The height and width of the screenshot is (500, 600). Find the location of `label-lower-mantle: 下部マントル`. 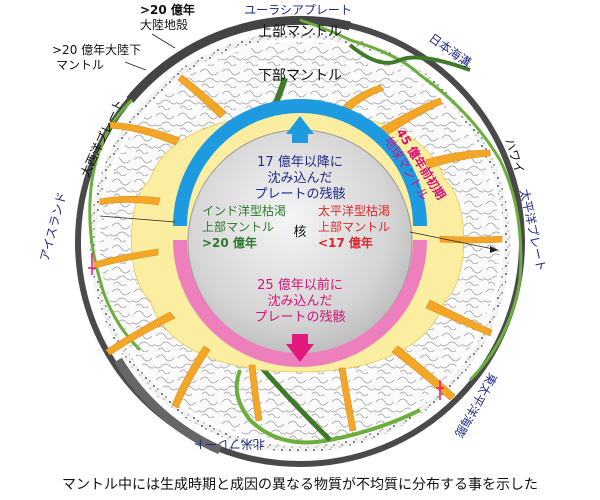

label-lower-mantle: 下部マントル is located at coordinates (300, 76).